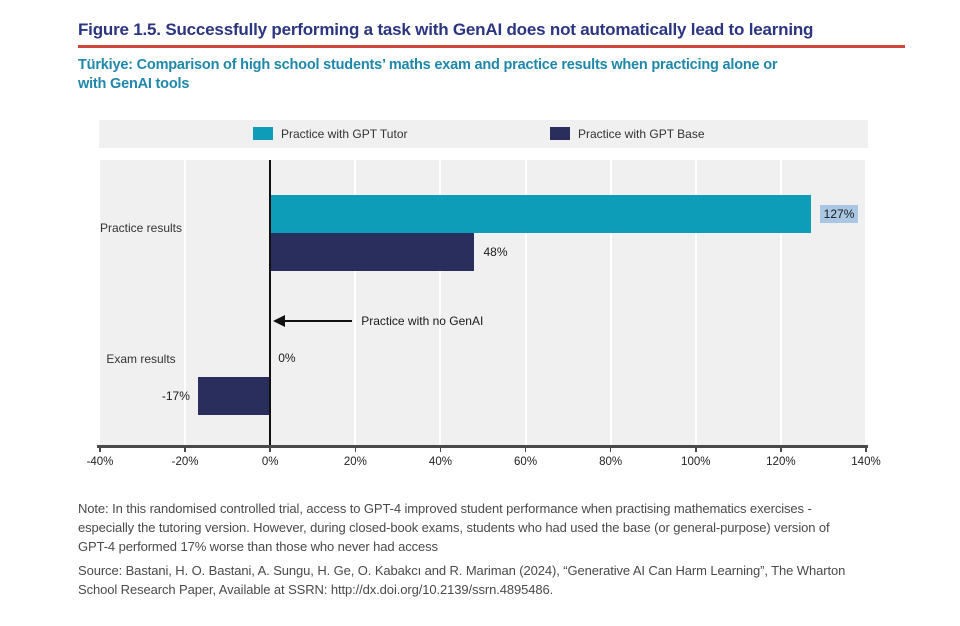 This screenshot has width=960, height=626. What do you see at coordinates (611, 462) in the screenshot?
I see `x-axis-tick-label: 80%` at bounding box center [611, 462].